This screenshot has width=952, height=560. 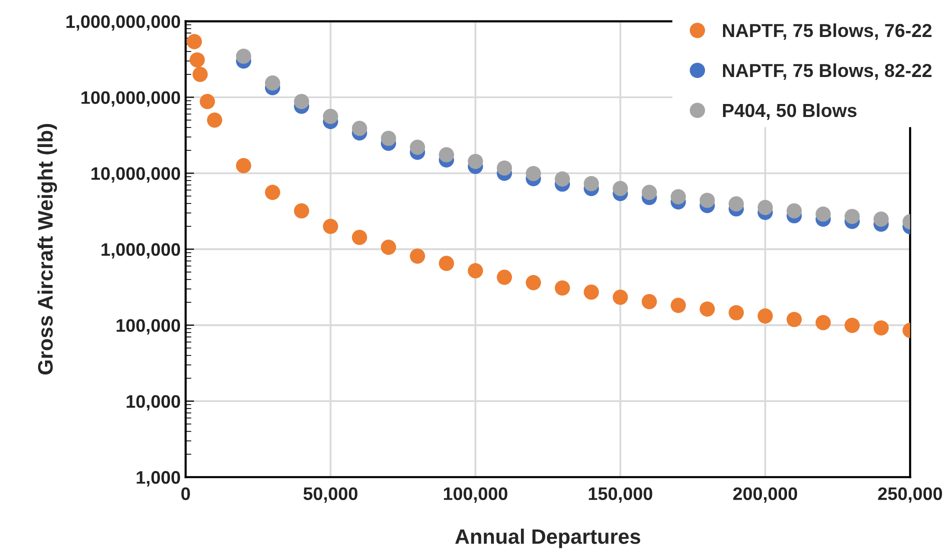 I want to click on y-tick-label: 100,000,000, so click(x=131, y=99).